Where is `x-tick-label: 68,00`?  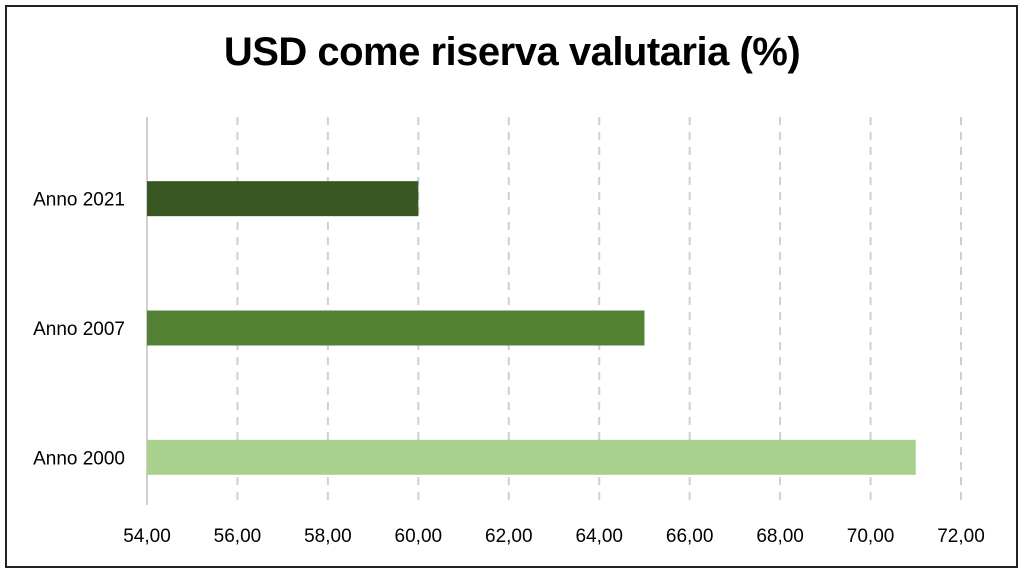
x-tick-label: 68,00 is located at coordinates (780, 536).